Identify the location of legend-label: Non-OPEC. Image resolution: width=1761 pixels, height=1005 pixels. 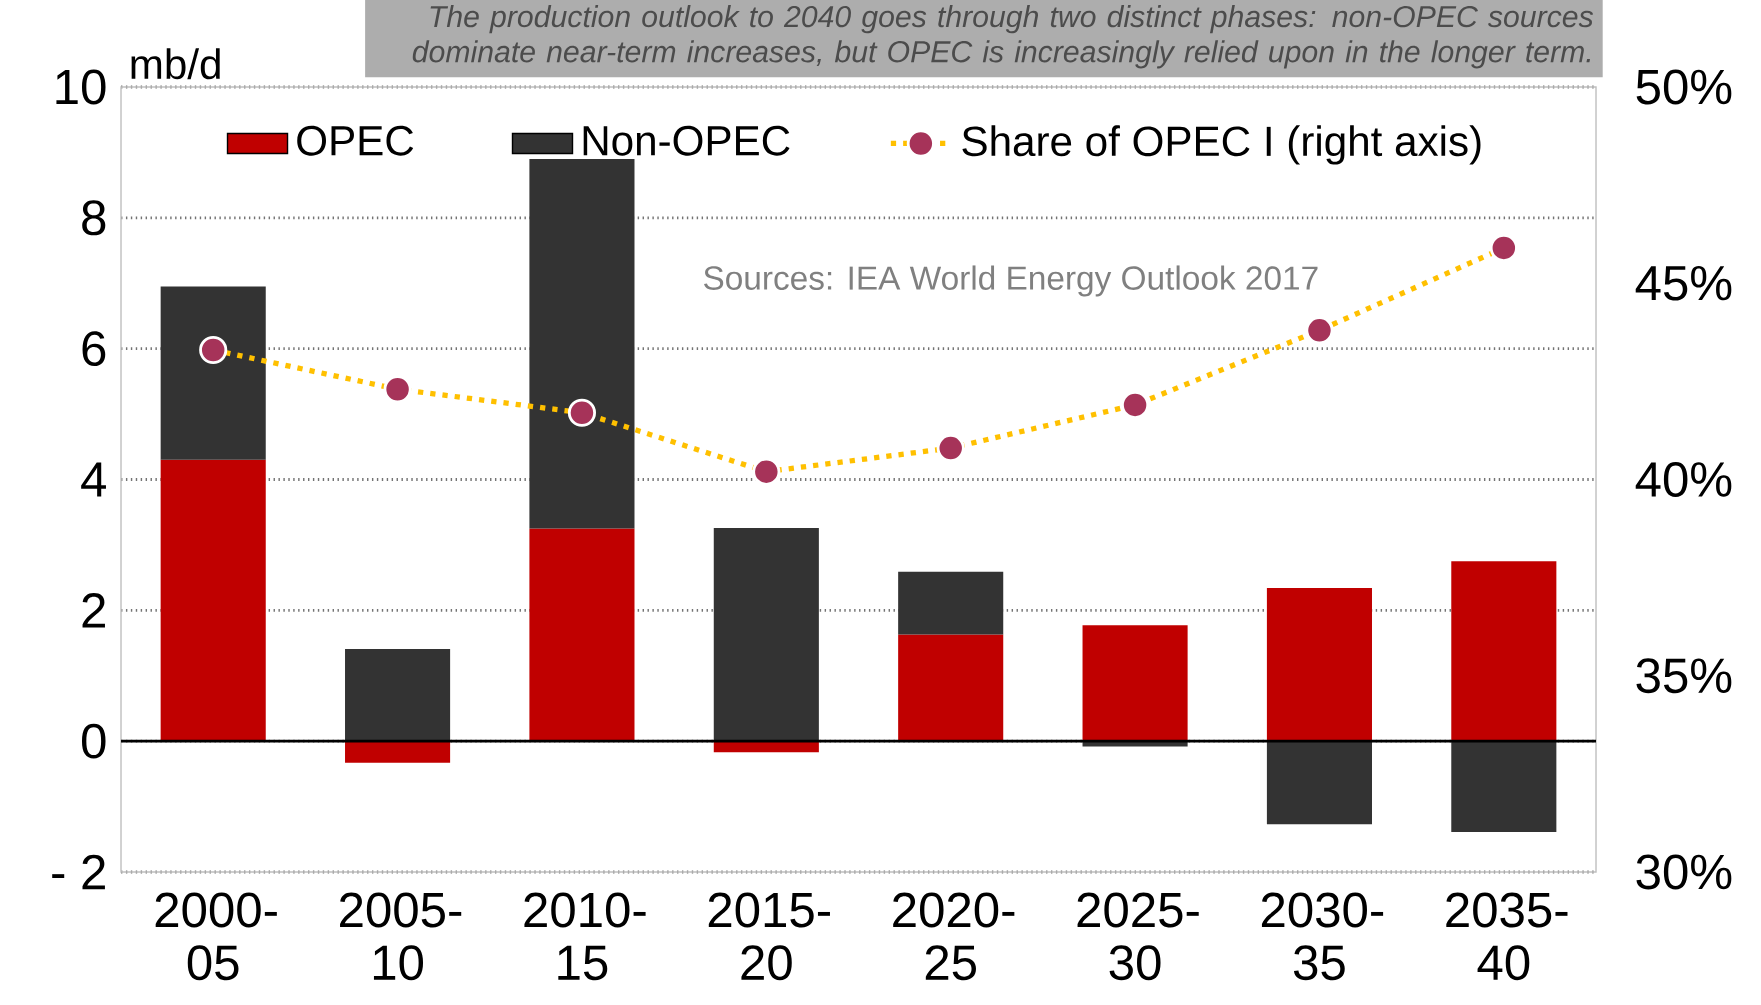
(686, 140).